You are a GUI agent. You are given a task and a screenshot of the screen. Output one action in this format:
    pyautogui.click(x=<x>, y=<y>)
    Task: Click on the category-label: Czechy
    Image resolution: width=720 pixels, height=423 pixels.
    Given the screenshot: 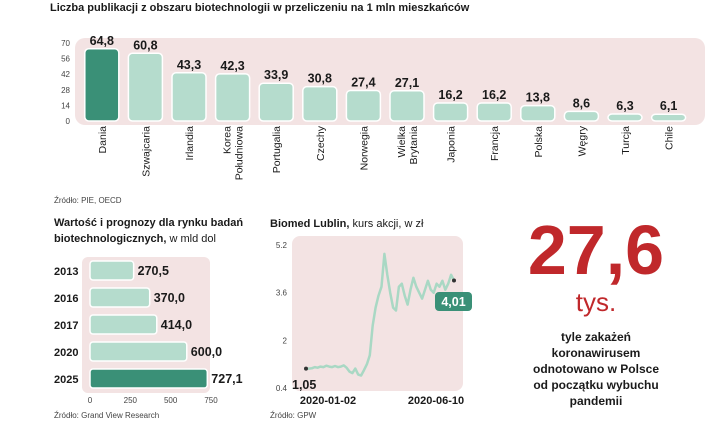 What is the action you would take?
    pyautogui.click(x=321, y=143)
    